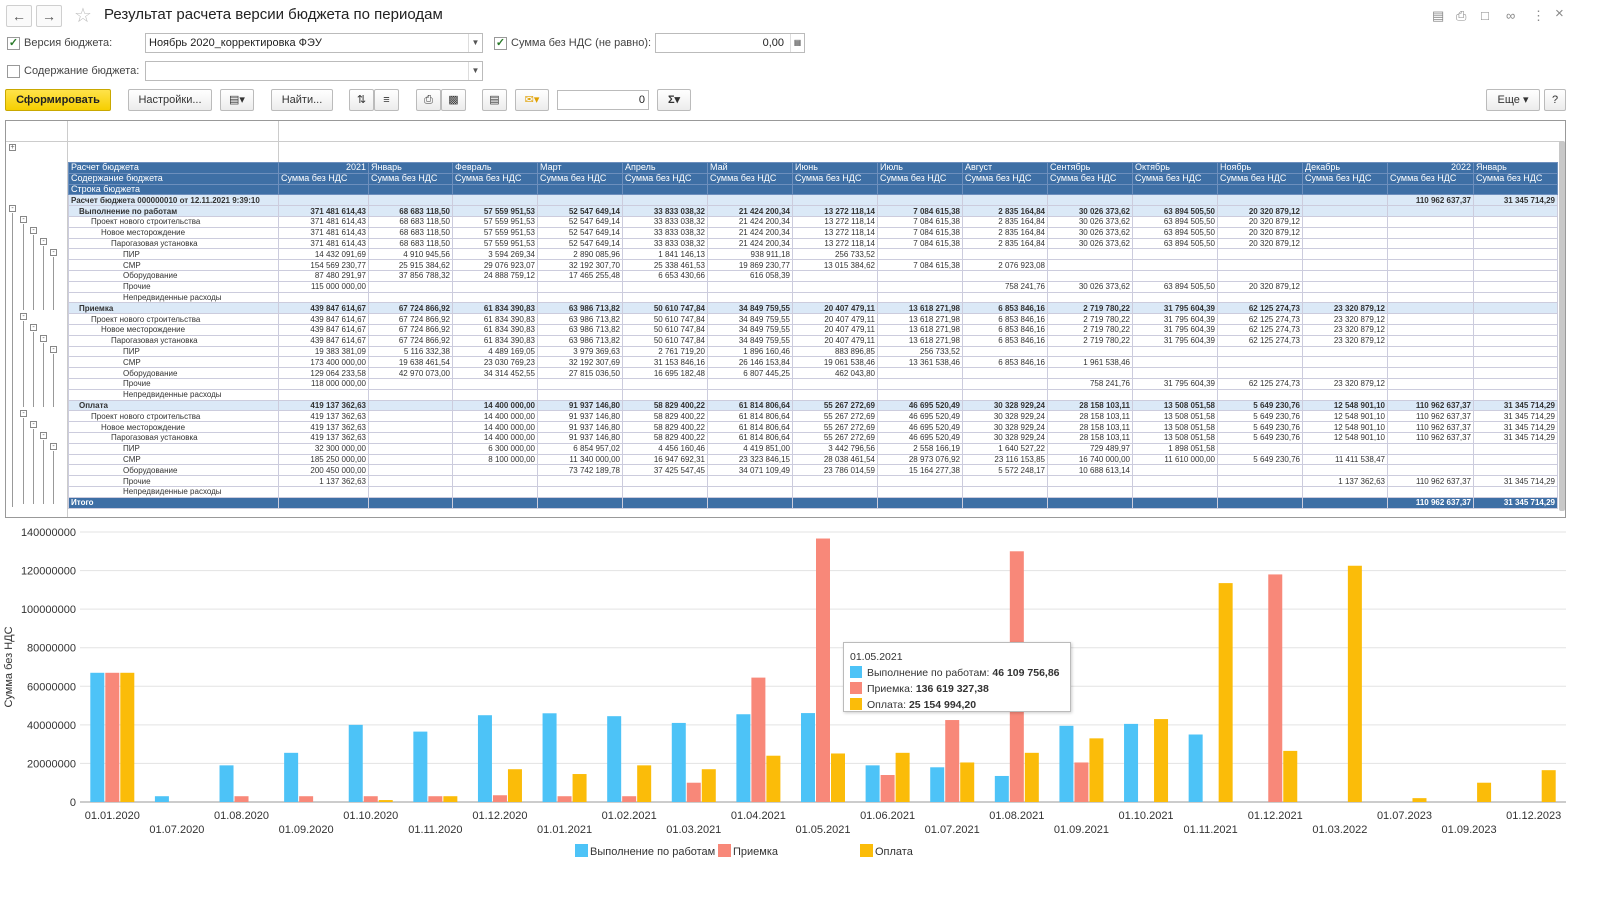  Describe the element at coordinates (1090, 470) in the screenshot. I see `table-cell: 10 688 613,14` at that location.